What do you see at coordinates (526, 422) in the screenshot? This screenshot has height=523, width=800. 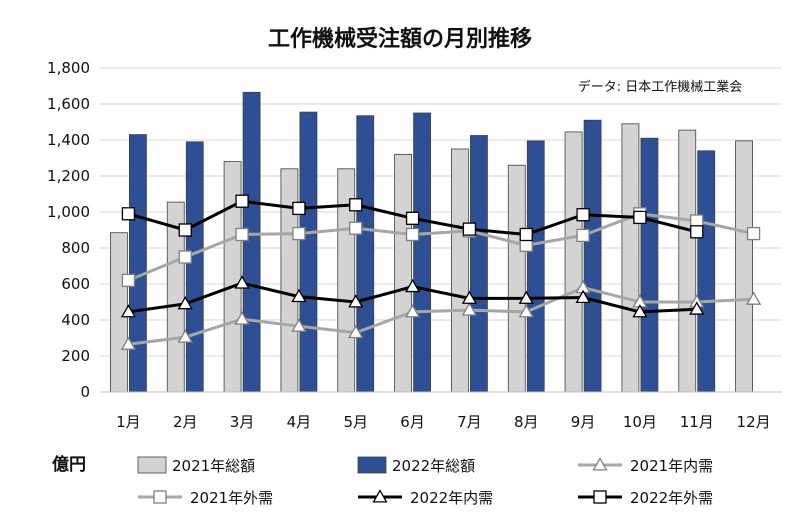 I see `x-tick-label: 8月` at bounding box center [526, 422].